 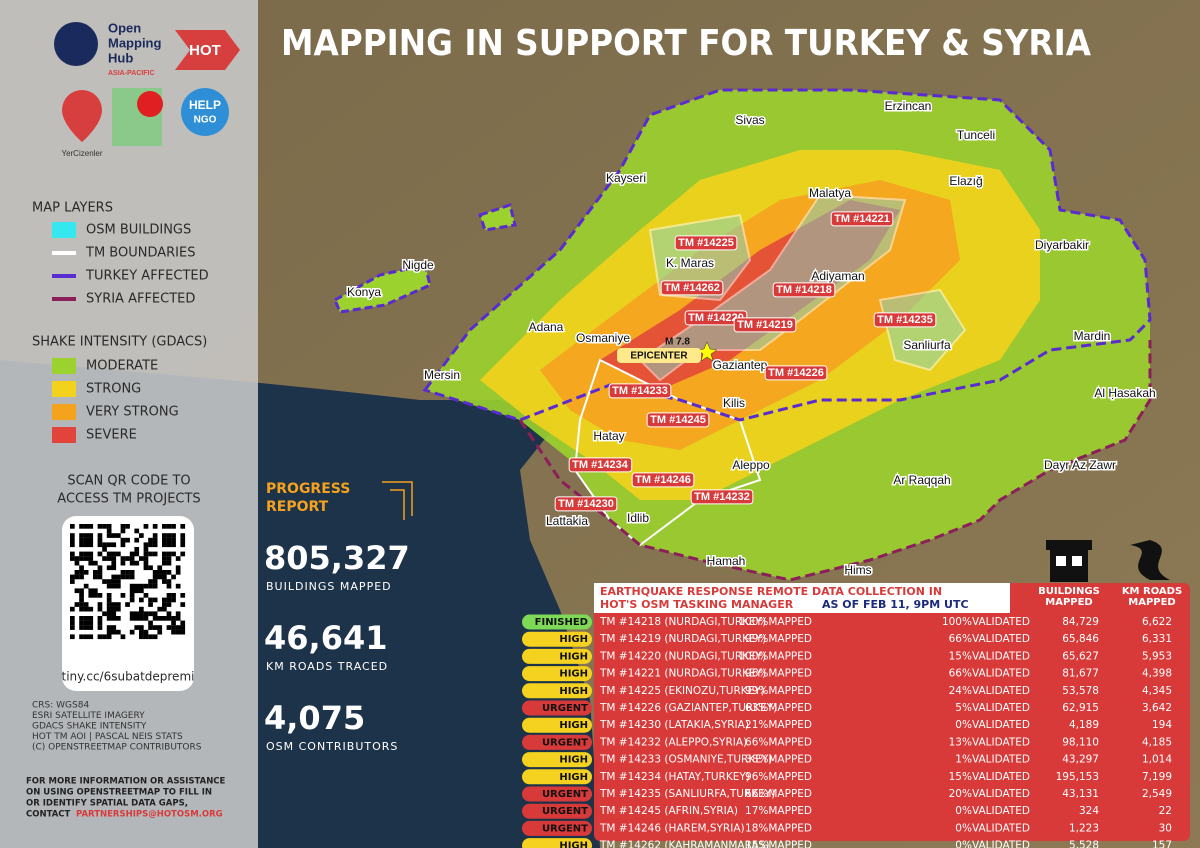 What do you see at coordinates (905, 320) in the screenshot?
I see `tm-label: TM #14235` at bounding box center [905, 320].